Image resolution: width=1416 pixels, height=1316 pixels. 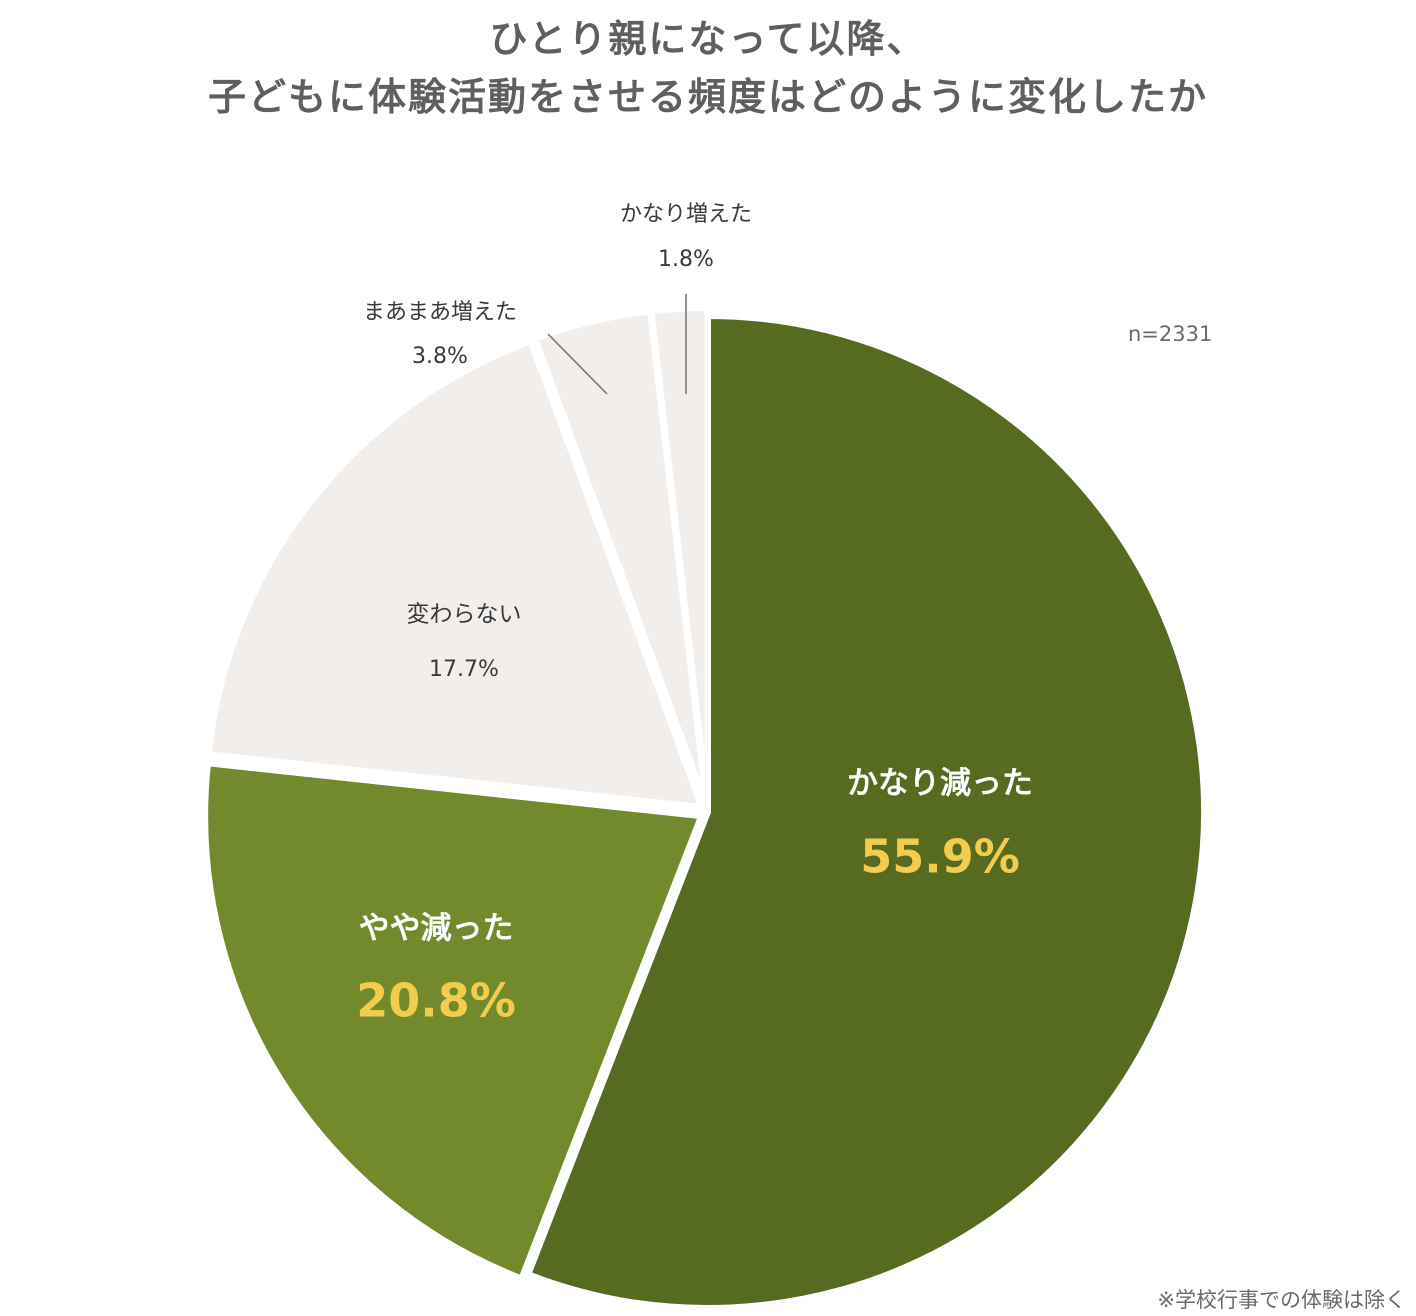 I want to click on slice-label-1: かなり減った, so click(x=940, y=784).